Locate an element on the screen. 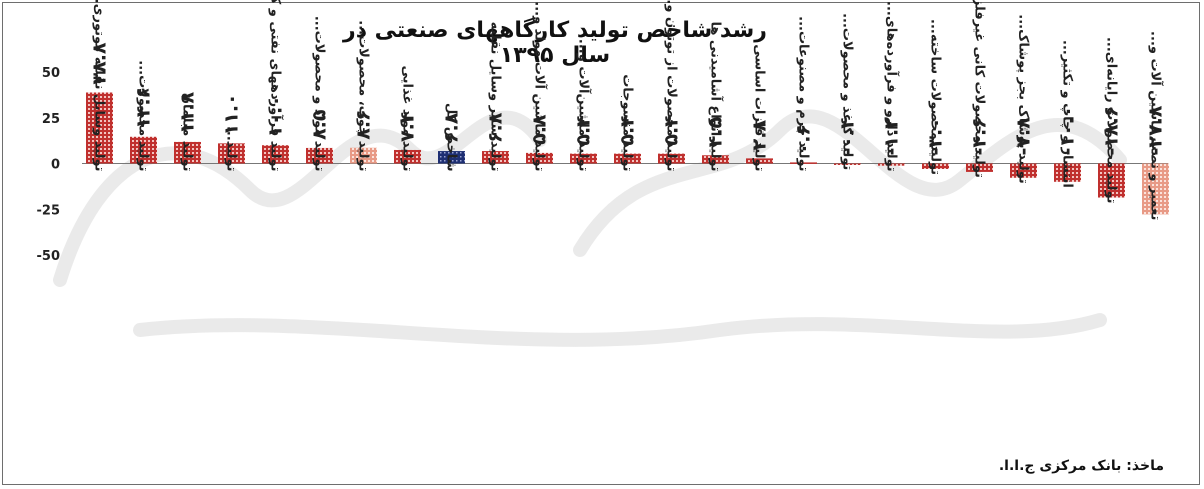 The height and width of the screenshot is (489, 1204). value-label: ۳۸.۸ is located at coordinates (100, 63).